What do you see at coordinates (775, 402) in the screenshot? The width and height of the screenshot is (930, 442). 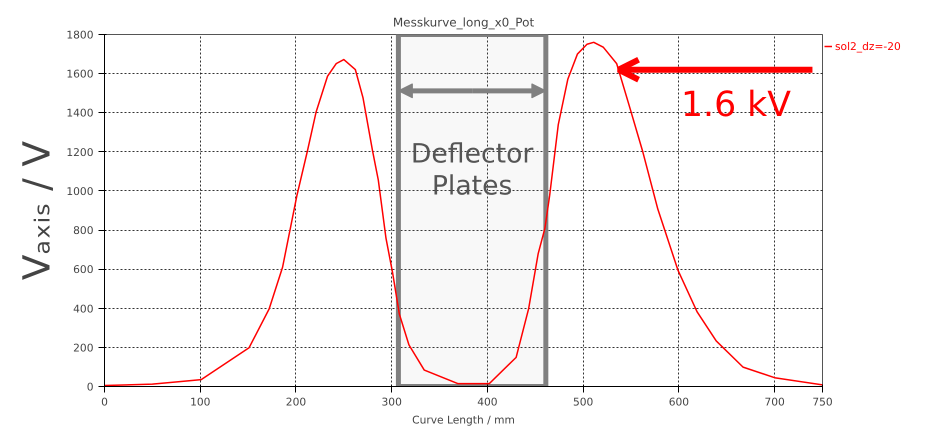 I see `x-tick-label: 700` at bounding box center [775, 402].